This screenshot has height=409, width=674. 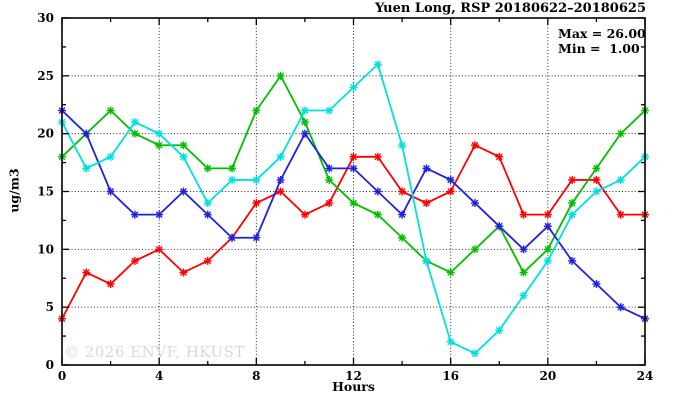 What do you see at coordinates (45, 134) in the screenshot?
I see `y-tick-label: 20` at bounding box center [45, 134].